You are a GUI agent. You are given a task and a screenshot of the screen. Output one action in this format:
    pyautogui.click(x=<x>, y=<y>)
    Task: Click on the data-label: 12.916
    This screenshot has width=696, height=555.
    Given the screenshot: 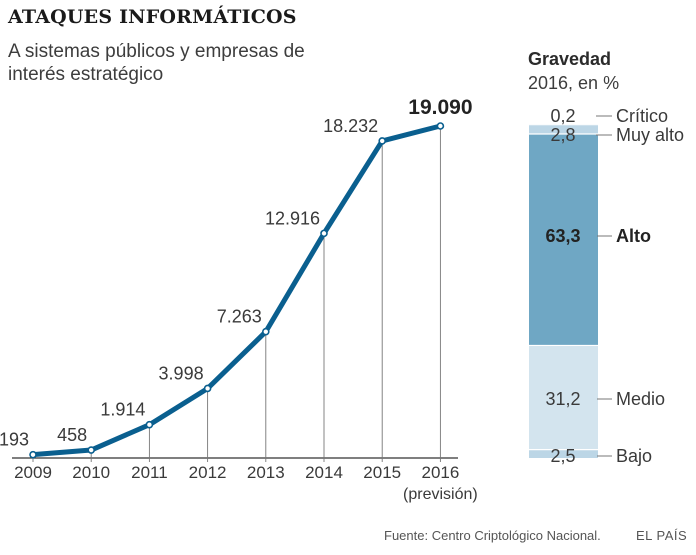 What is the action you would take?
    pyautogui.click(x=292, y=218)
    